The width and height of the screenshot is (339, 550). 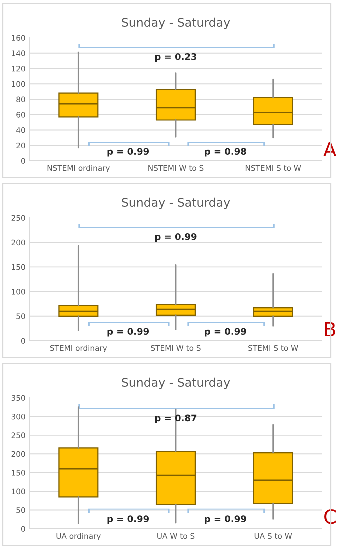 I want to click on annotation: p = 0.23, so click(x=176, y=57).